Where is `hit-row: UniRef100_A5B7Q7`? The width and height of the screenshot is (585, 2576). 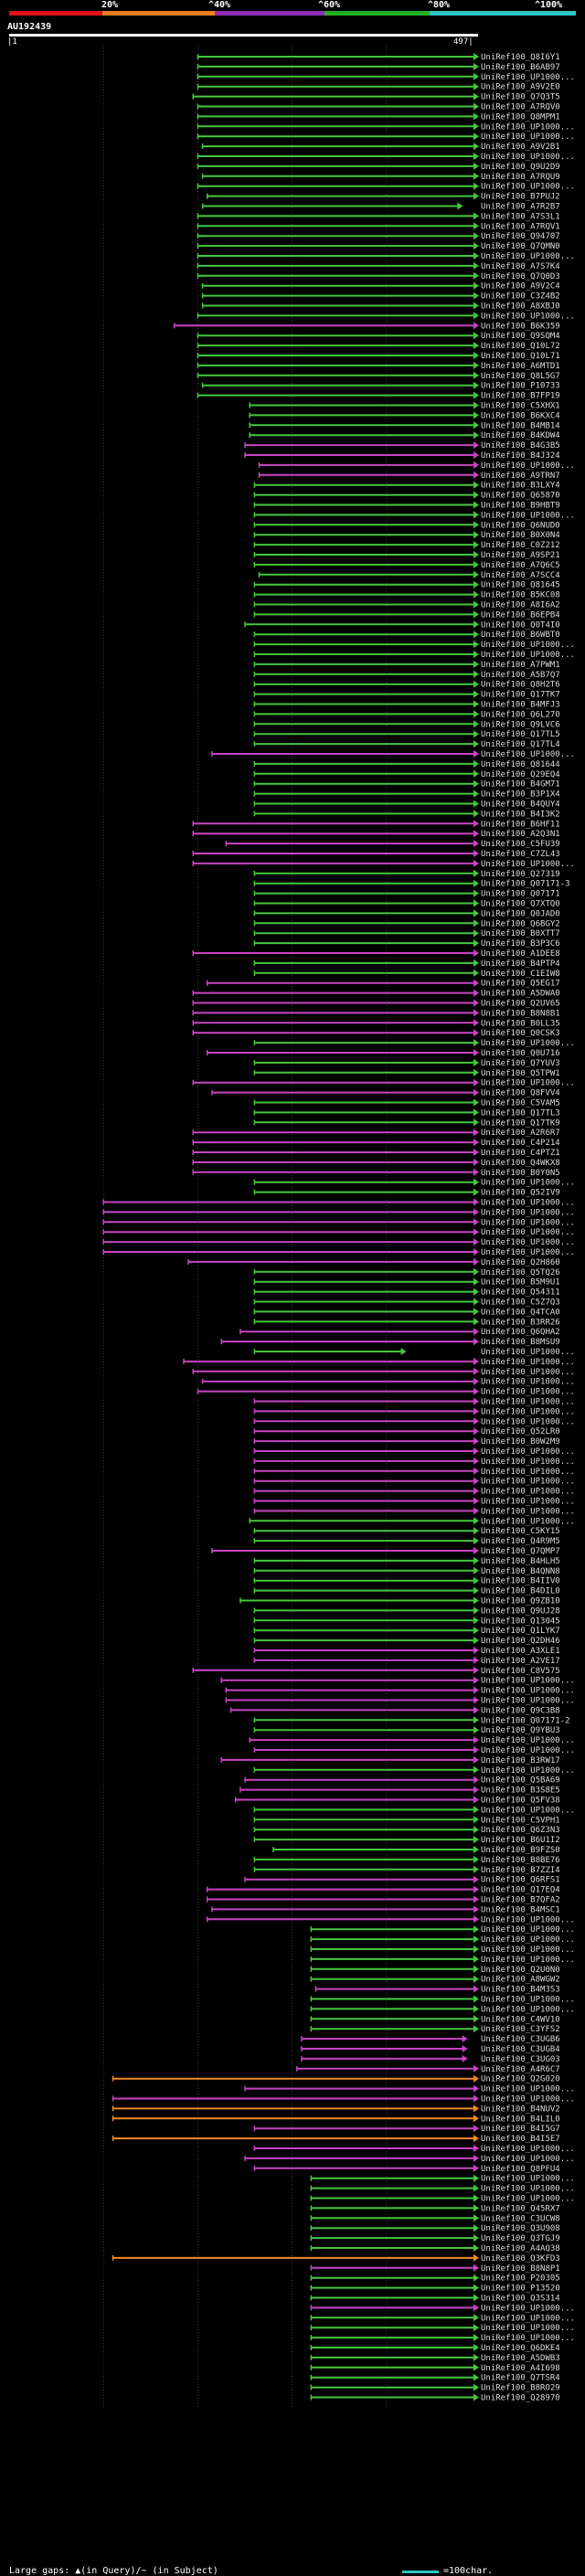 hit-row: UniRef100_A5B7Q7 is located at coordinates (407, 675).